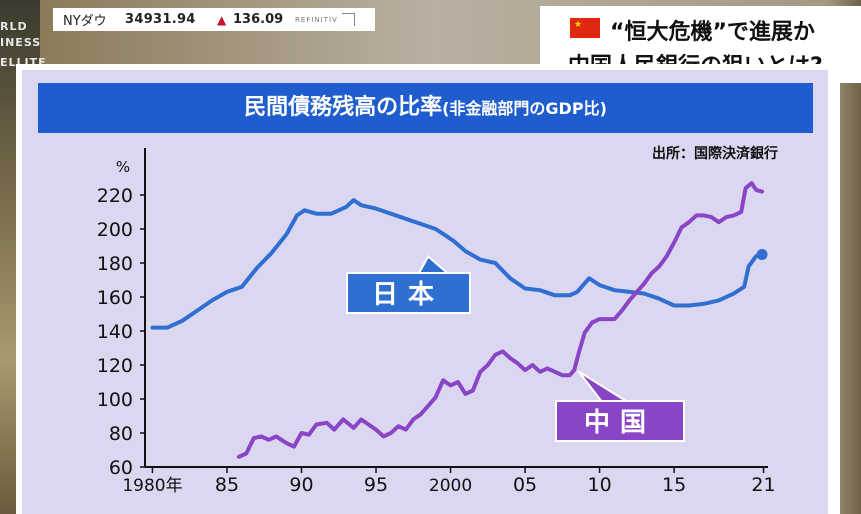  Describe the element at coordinates (121, 434) in the screenshot. I see `y-tick-label: 80` at that location.